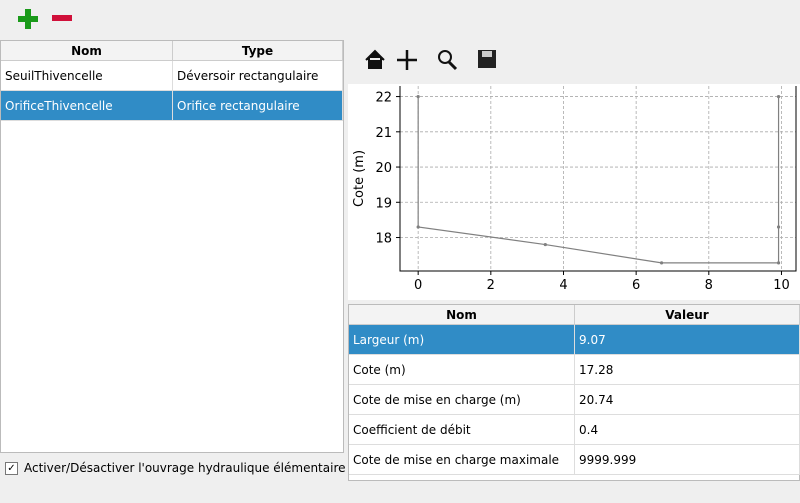  Describe the element at coordinates (11, 468) in the screenshot. I see `checkbox: ✓` at that location.